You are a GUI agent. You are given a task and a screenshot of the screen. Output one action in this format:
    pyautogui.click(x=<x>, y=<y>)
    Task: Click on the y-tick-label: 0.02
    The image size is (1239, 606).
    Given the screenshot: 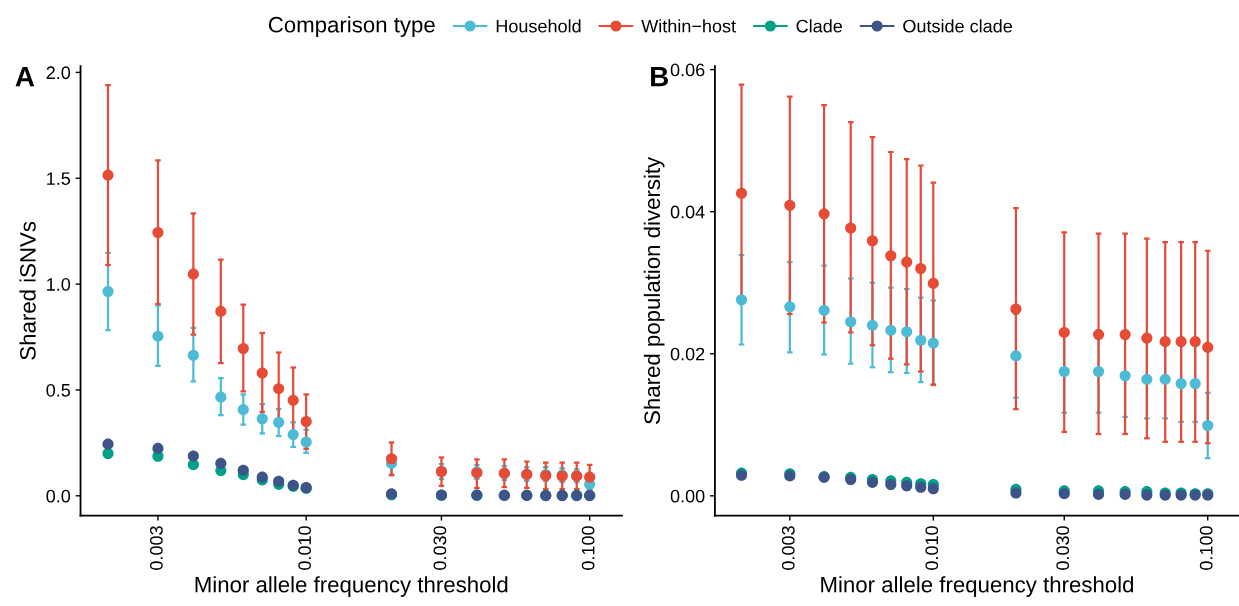 What is the action you would take?
    pyautogui.click(x=687, y=354)
    